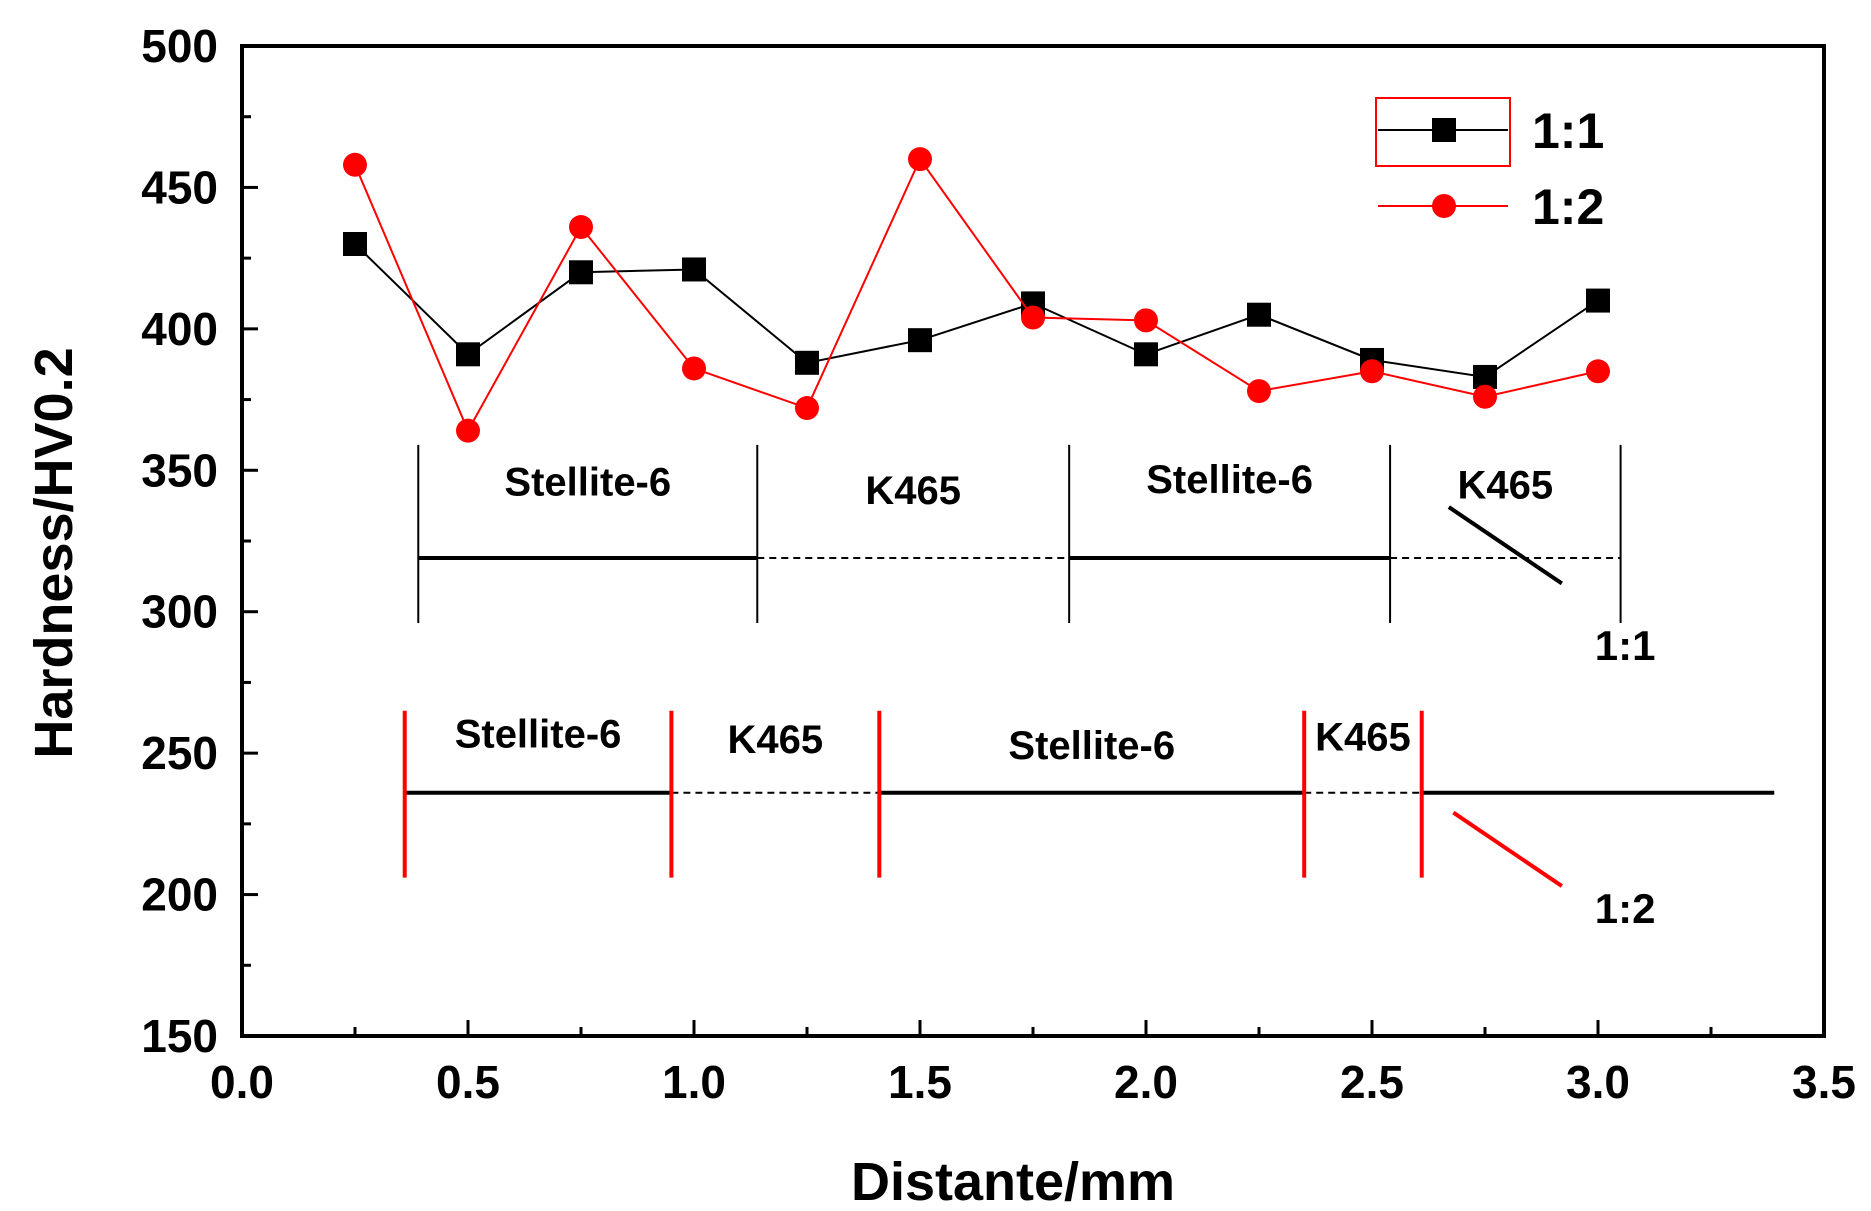  What do you see at coordinates (1146, 1082) in the screenshot?
I see `x-tick-label: 2.0` at bounding box center [1146, 1082].